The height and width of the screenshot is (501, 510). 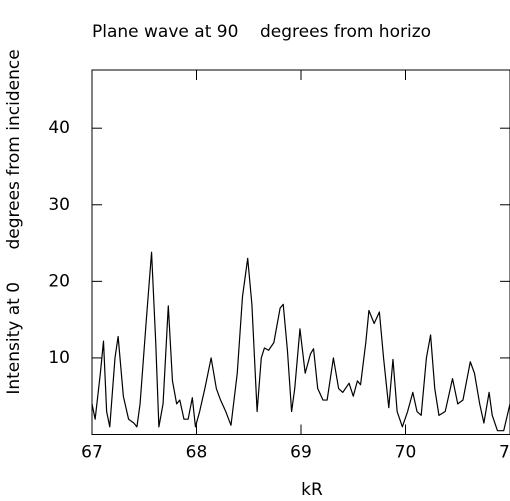 I want to click on y-axis-label: Intensity at 0 degrees from incidence, so click(x=14, y=221).